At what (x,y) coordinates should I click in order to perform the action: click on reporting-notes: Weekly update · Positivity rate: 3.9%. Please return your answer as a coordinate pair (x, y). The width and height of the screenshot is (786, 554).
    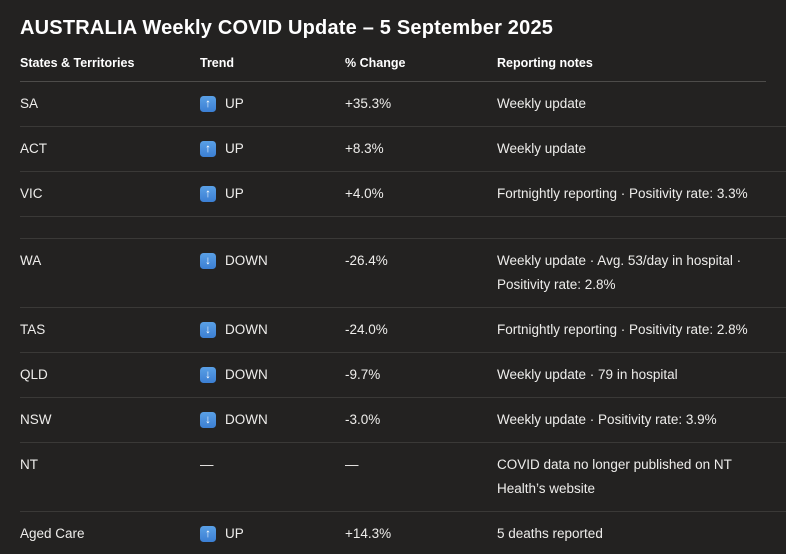
    Looking at the image, I should click on (607, 419).